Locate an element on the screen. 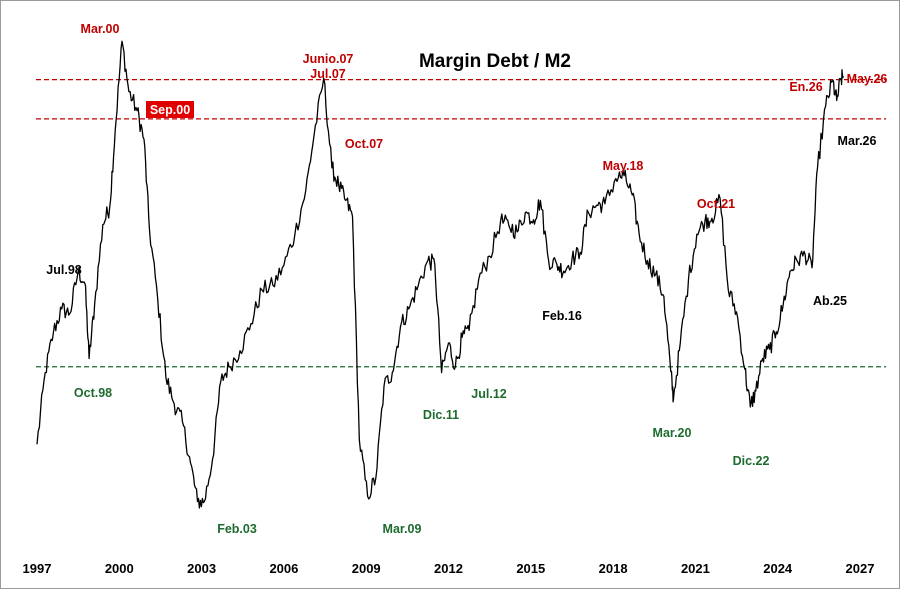  x-tick-label: 2027 is located at coordinates (860, 568).